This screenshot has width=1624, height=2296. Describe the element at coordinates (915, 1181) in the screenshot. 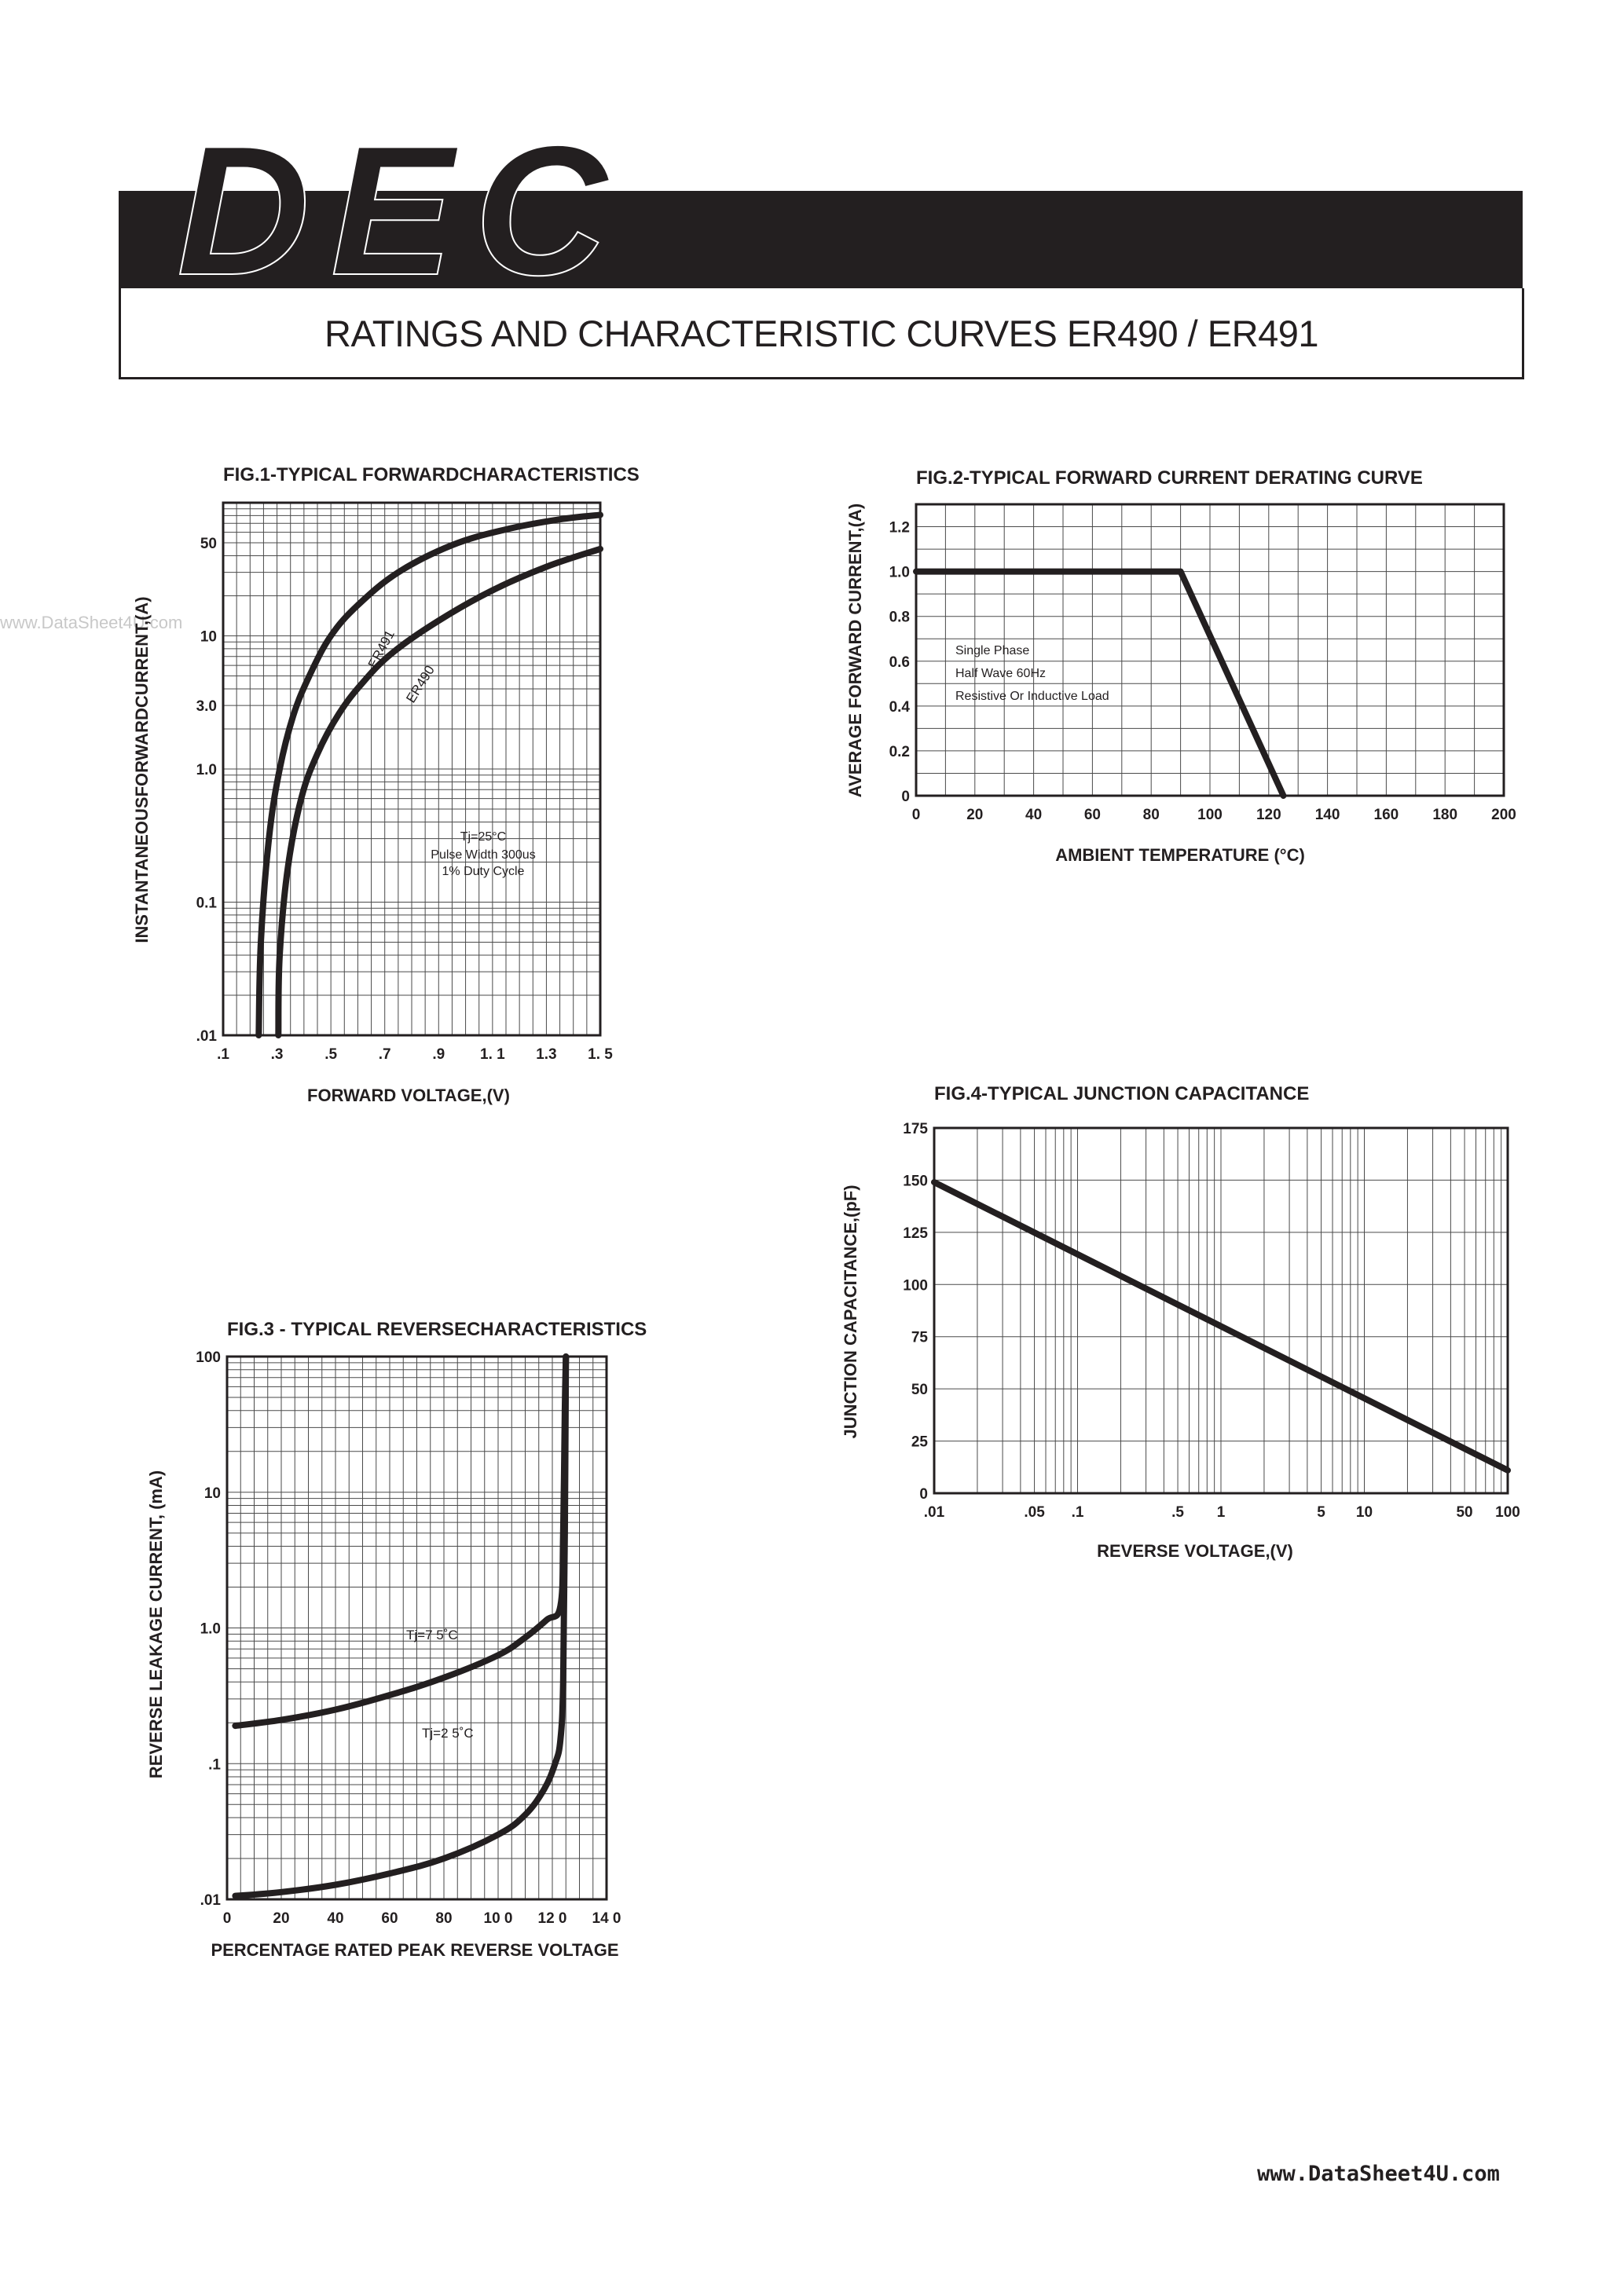

I see `y-tick-label: 150` at that location.